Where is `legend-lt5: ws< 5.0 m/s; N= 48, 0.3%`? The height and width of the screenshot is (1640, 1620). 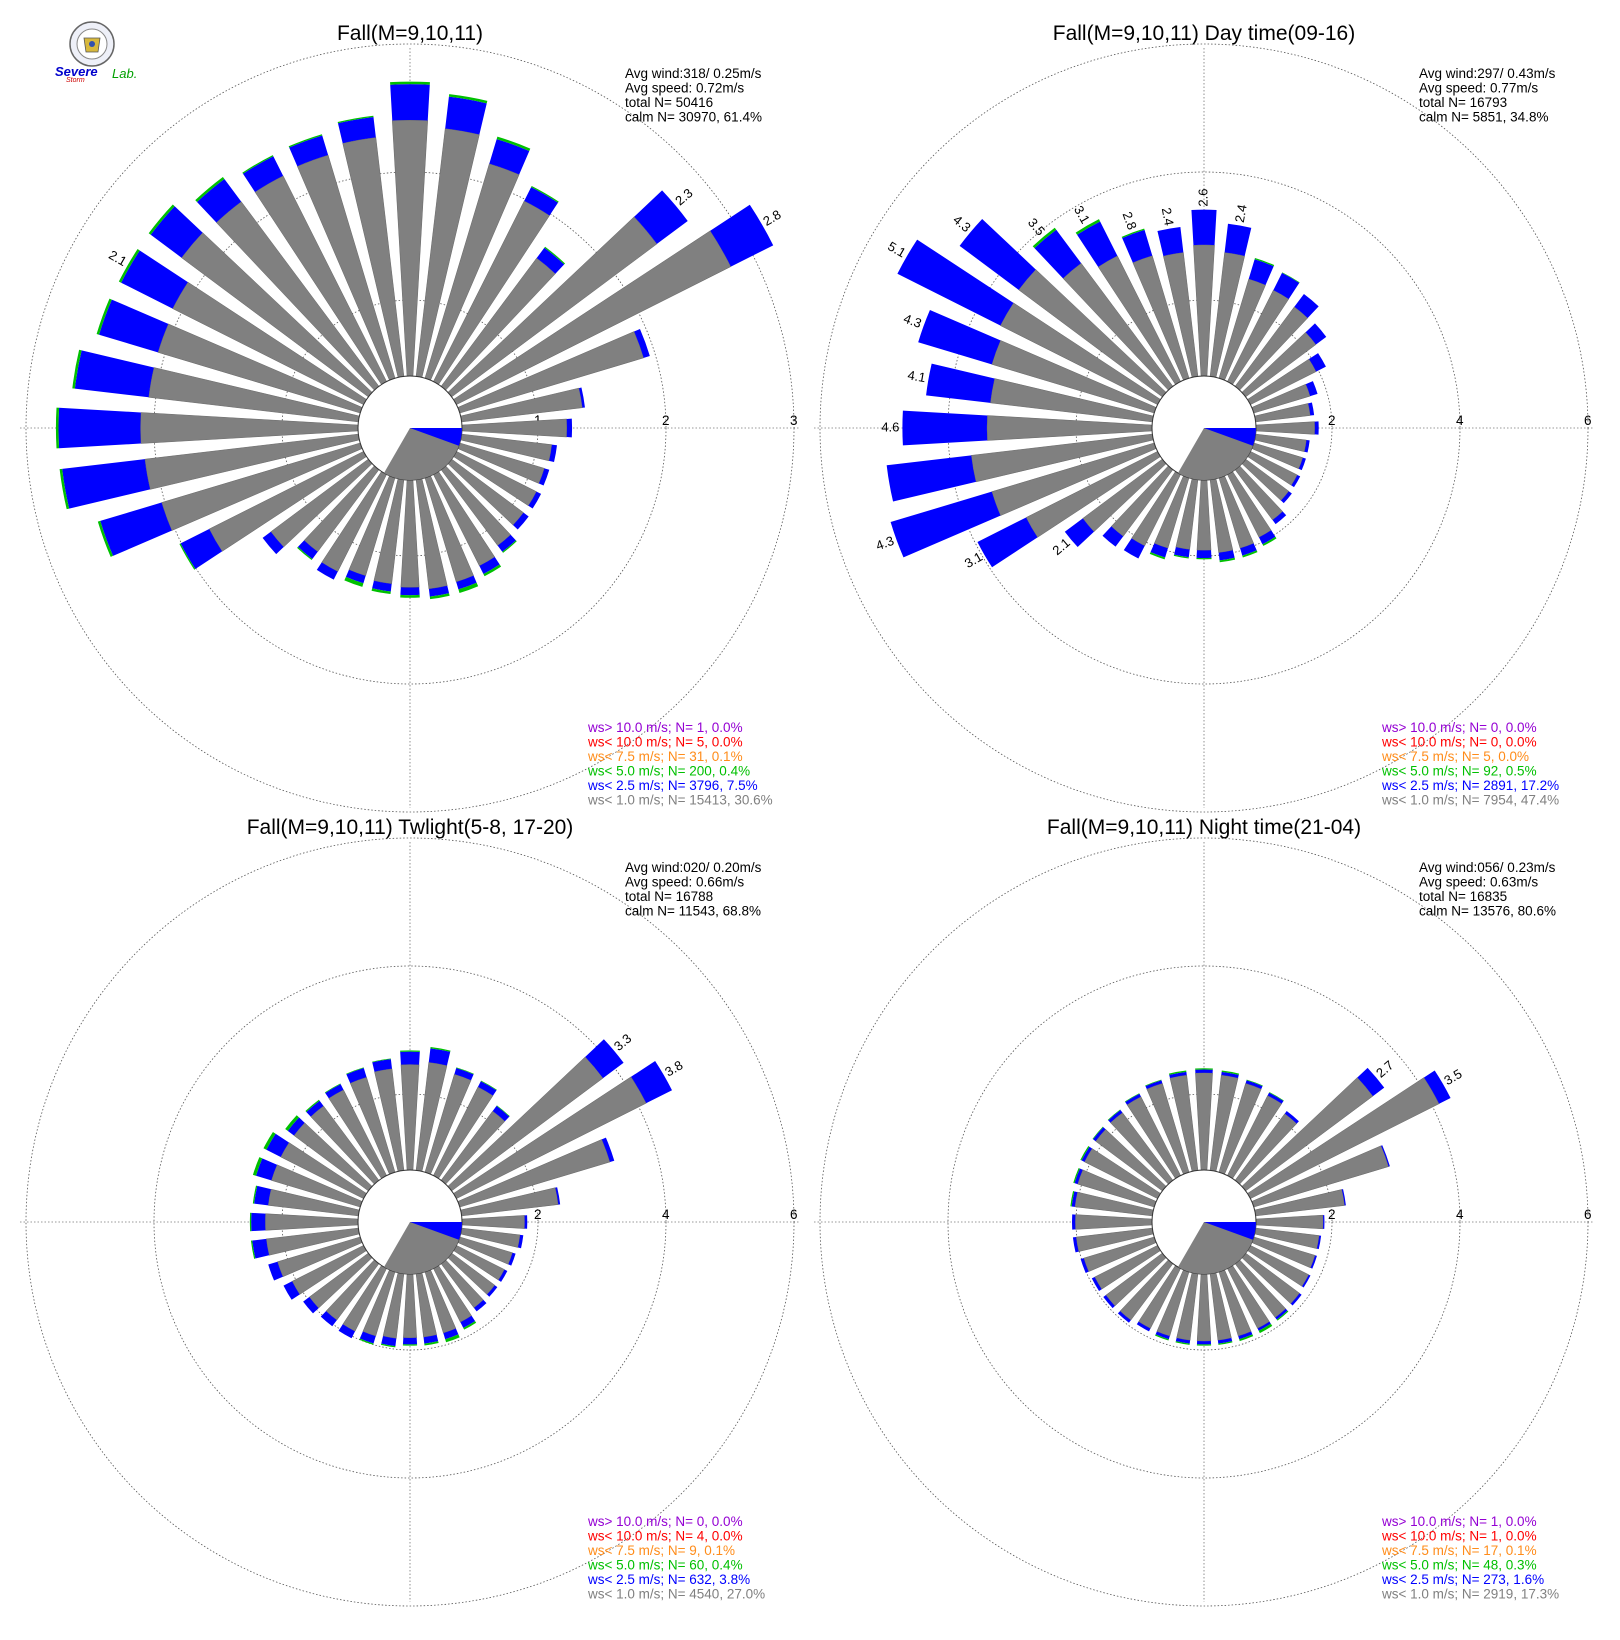 legend-lt5: ws< 5.0 m/s; N= 48, 0.3% is located at coordinates (1459, 1565).